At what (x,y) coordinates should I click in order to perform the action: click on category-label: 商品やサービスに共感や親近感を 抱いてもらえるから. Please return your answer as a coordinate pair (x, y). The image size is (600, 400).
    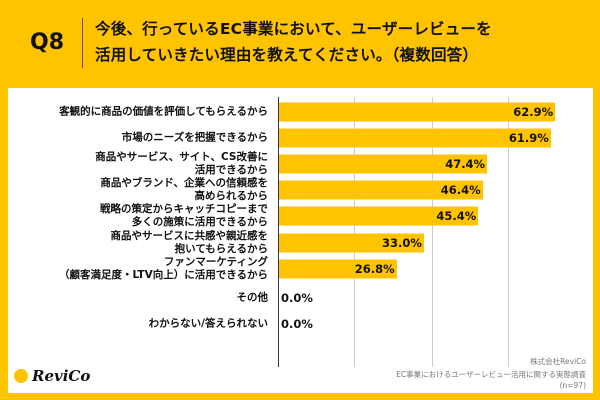
    Looking at the image, I should click on (189, 242).